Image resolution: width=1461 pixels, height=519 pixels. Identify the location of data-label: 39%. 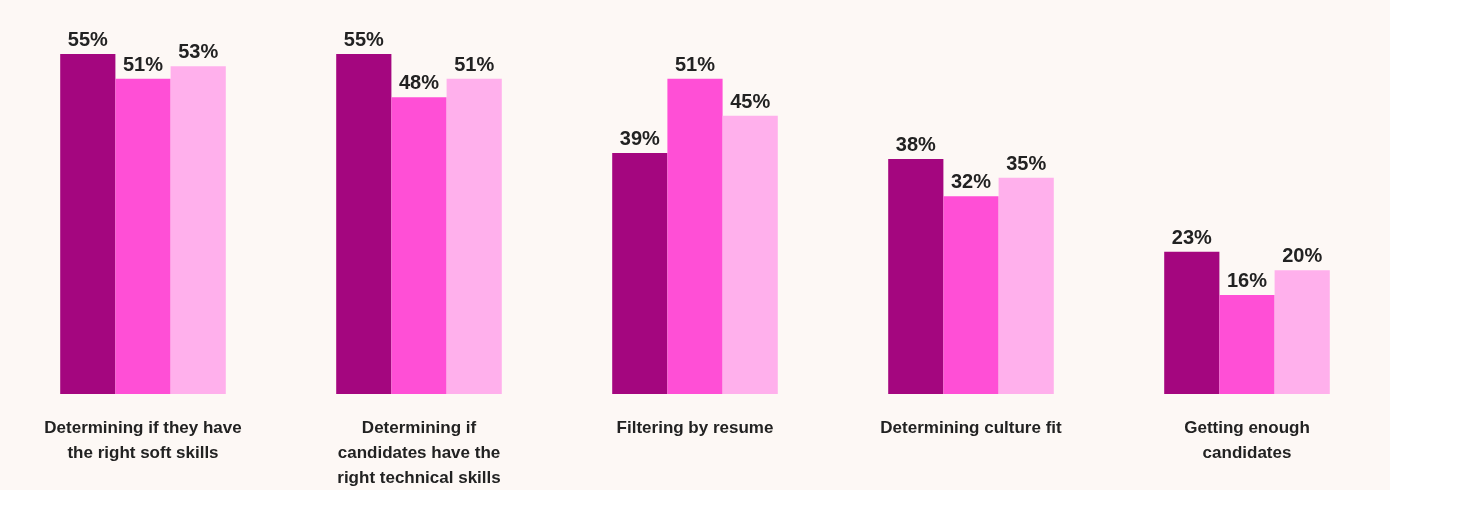
(640, 137).